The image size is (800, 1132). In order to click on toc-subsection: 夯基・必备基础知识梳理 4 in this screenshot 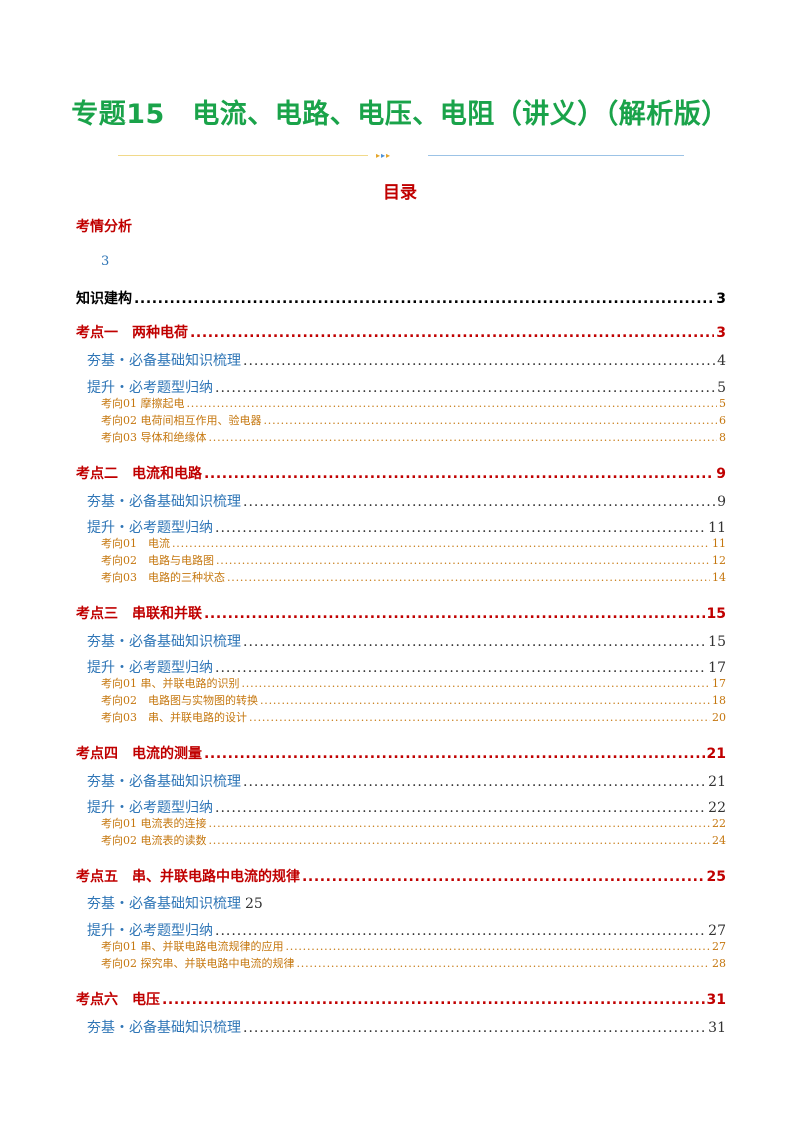, I will do `click(406, 360)`.